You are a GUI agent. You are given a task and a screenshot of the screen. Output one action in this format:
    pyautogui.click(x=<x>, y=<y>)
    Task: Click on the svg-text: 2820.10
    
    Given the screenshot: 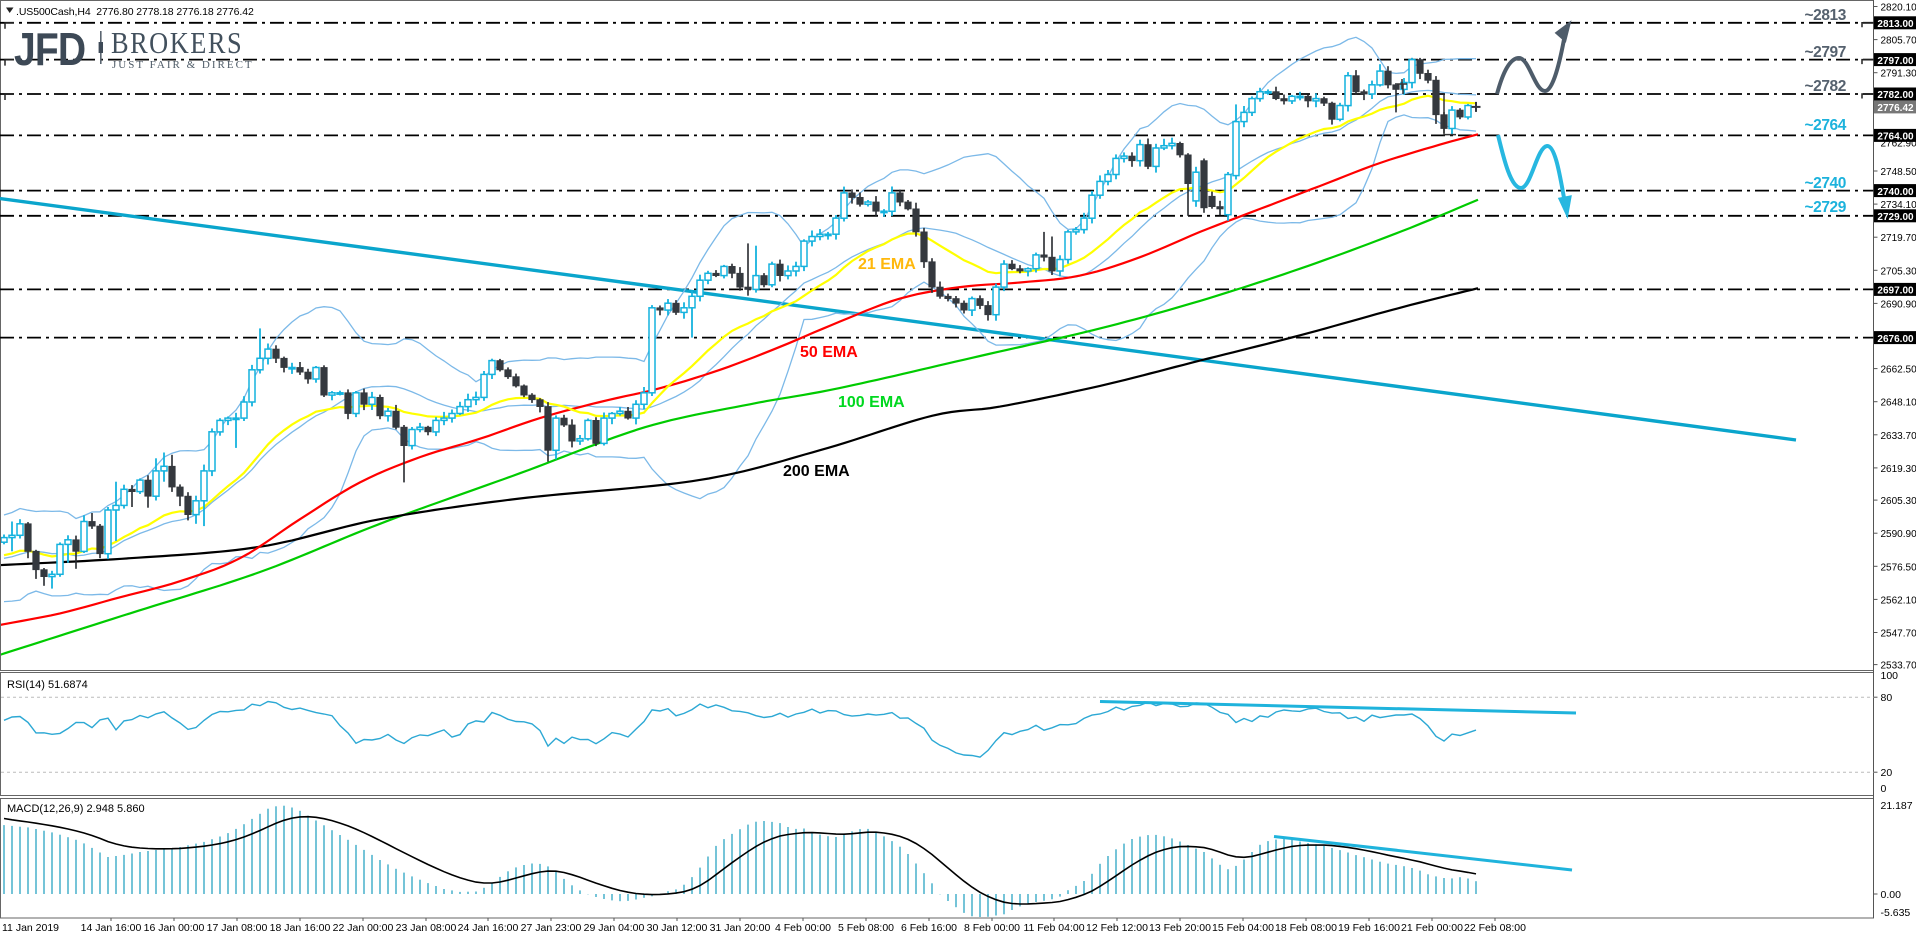 What is the action you would take?
    pyautogui.click(x=1898, y=8)
    